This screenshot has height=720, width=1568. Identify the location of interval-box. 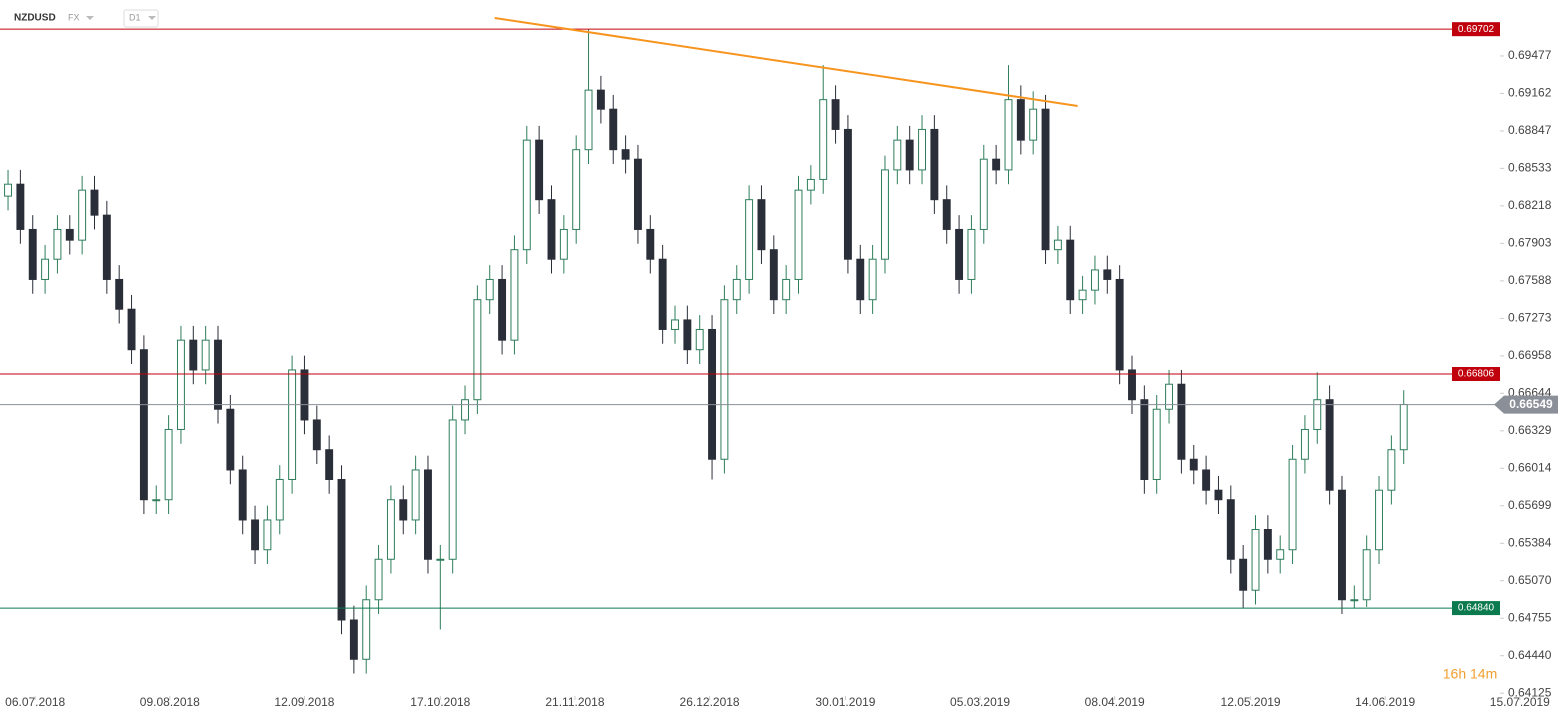
(141, 18).